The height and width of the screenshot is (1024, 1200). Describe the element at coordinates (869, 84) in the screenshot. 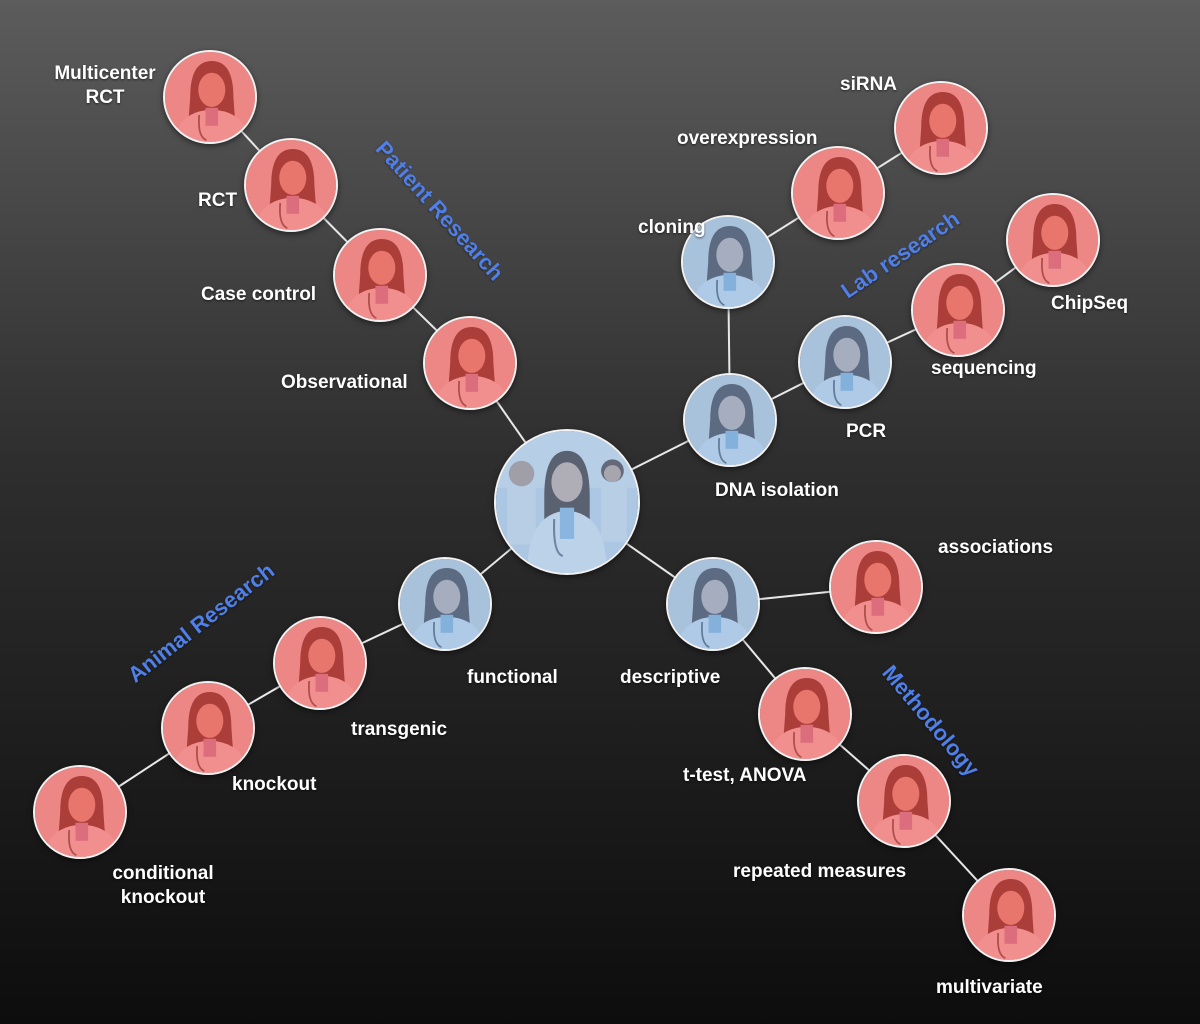

I see `label-sirna: siRNA` at that location.